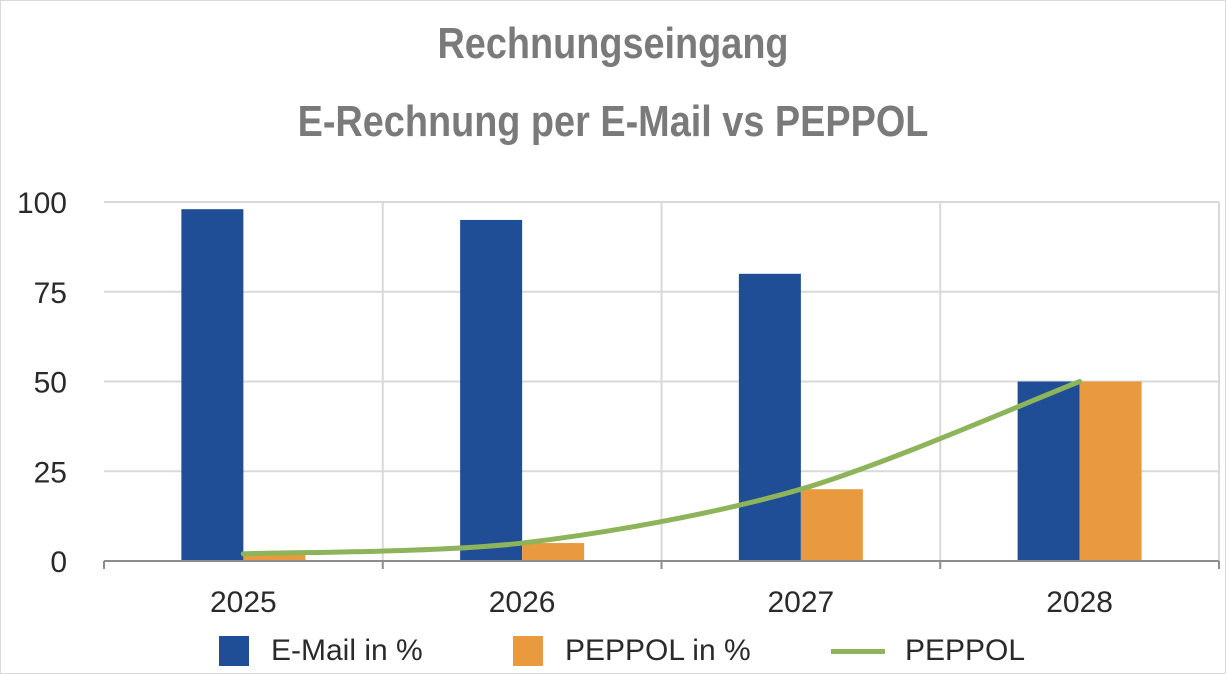  What do you see at coordinates (965, 650) in the screenshot?
I see `legend-label-peppol-line: PEPPOL` at bounding box center [965, 650].